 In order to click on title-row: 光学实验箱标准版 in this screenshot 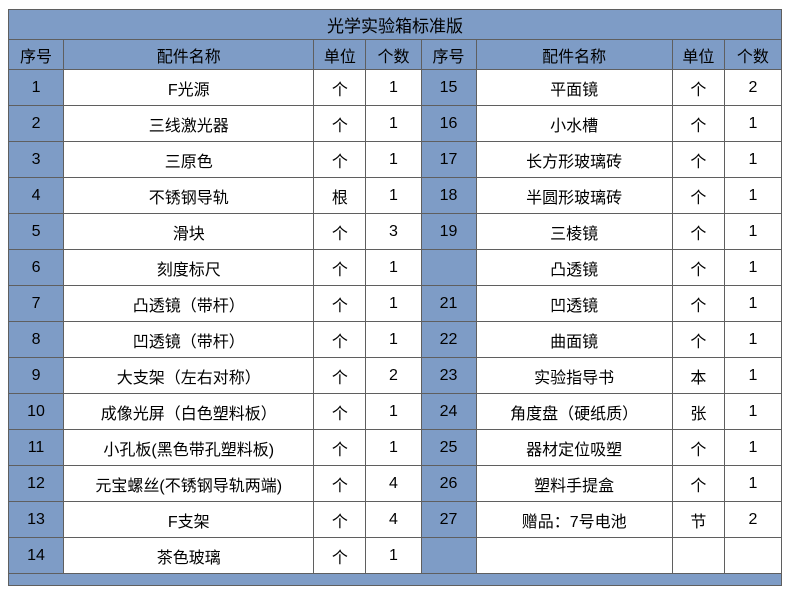, I will do `click(395, 24)`.